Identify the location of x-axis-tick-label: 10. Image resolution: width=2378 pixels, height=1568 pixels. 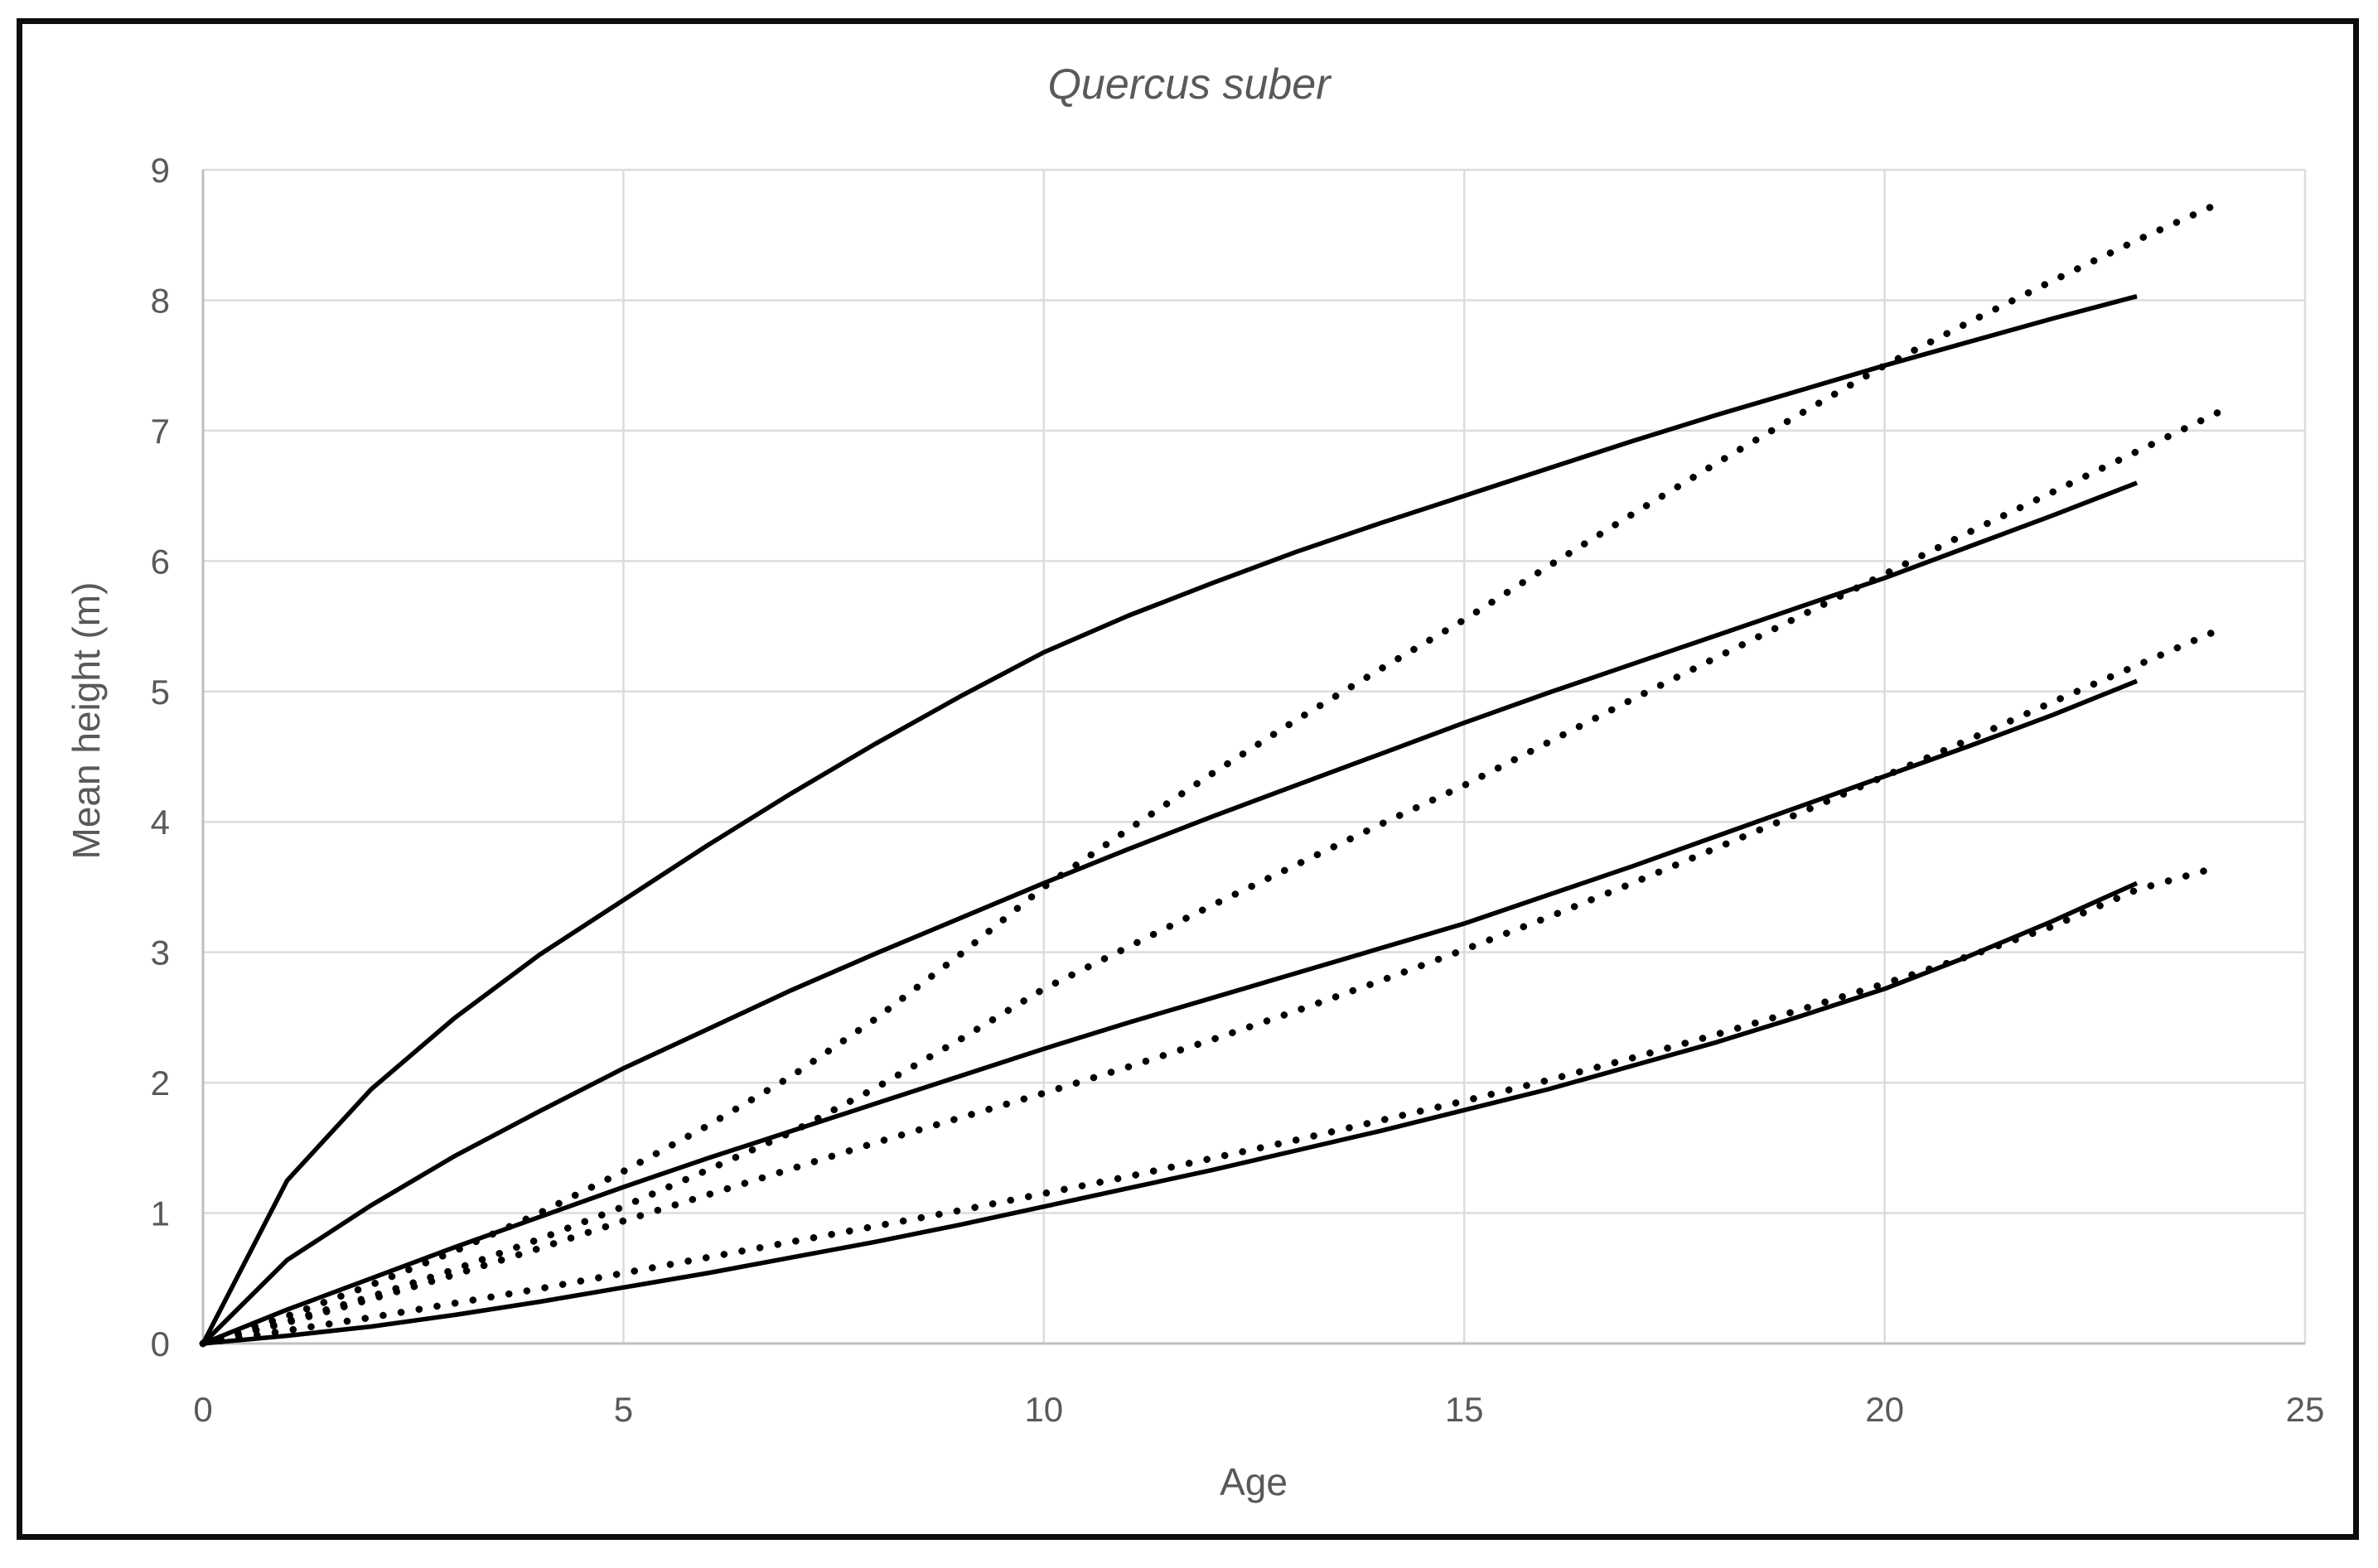
(1043, 1409).